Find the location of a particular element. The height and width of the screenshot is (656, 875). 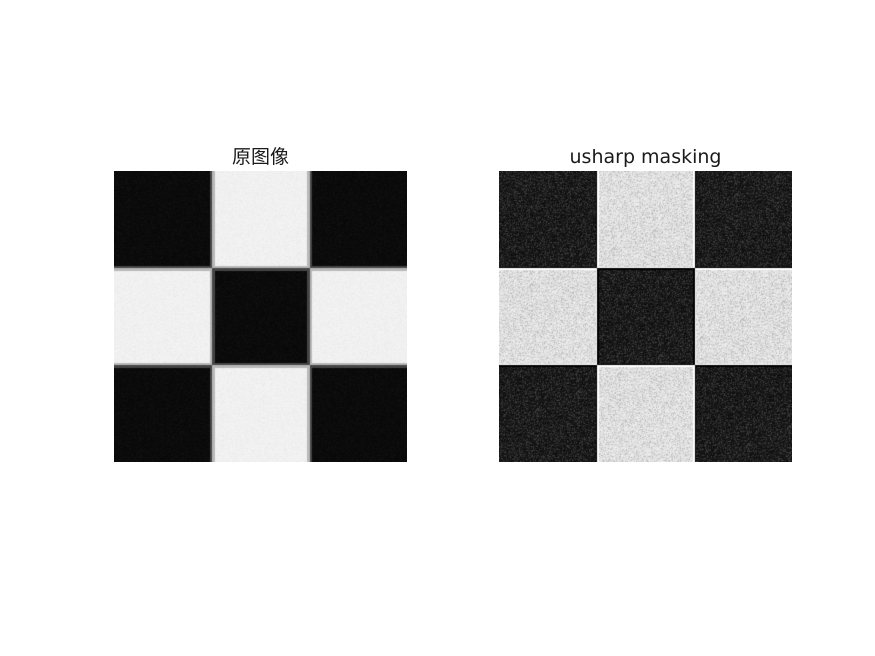

right-panel-title: usharp masking is located at coordinates (645, 157).